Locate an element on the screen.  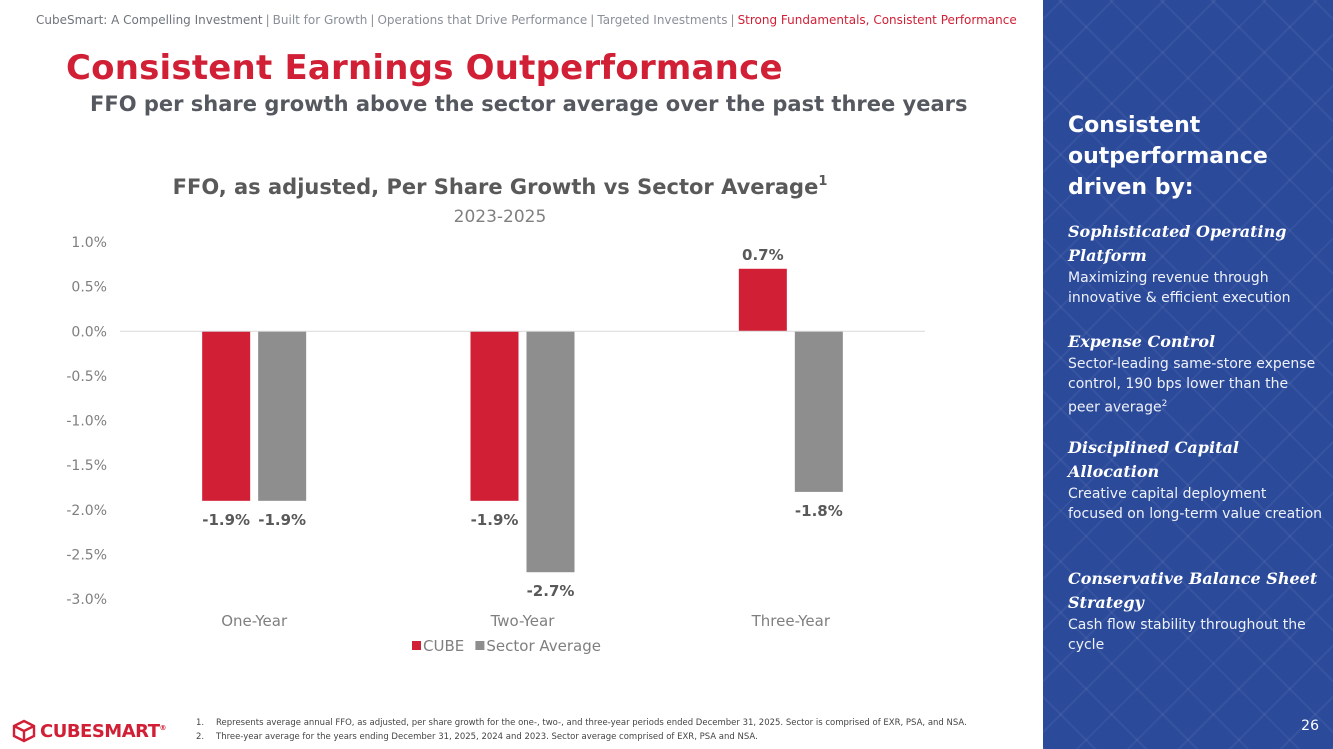
cubesmart-logo: CUBESMART® is located at coordinates (89, 731).